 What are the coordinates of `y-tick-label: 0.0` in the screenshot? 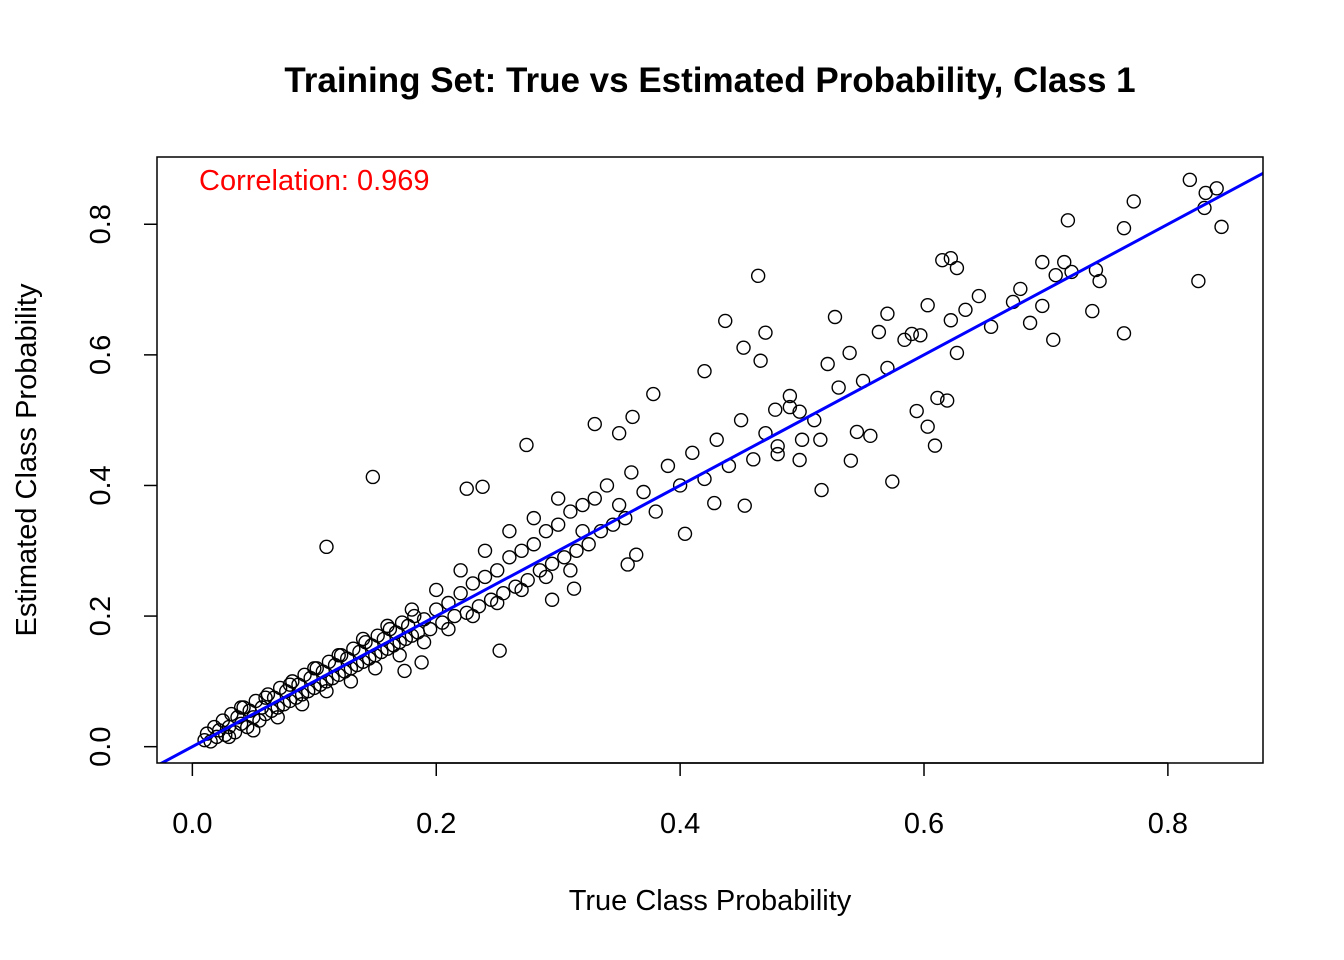 It's located at (101, 747).